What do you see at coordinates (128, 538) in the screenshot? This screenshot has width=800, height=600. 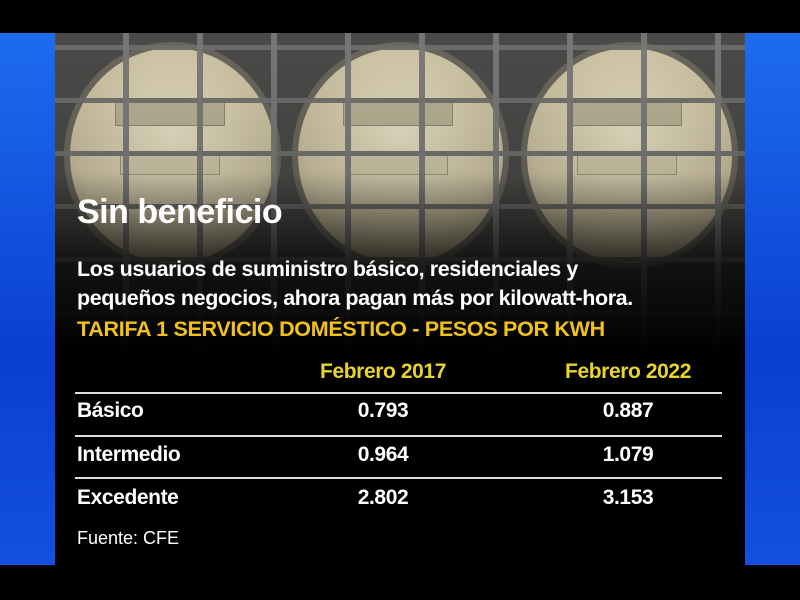 I see `source-note: Fuente: CFE` at bounding box center [128, 538].